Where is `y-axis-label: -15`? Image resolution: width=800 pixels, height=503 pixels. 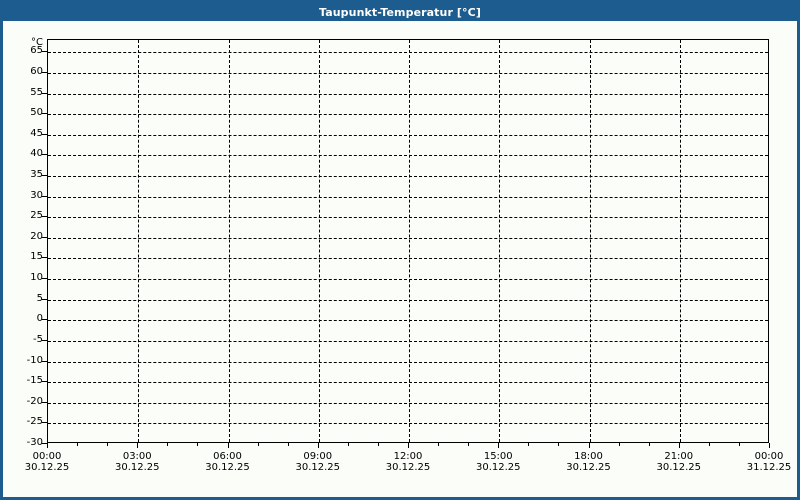
y-axis-label: -15 is located at coordinates (34, 381).